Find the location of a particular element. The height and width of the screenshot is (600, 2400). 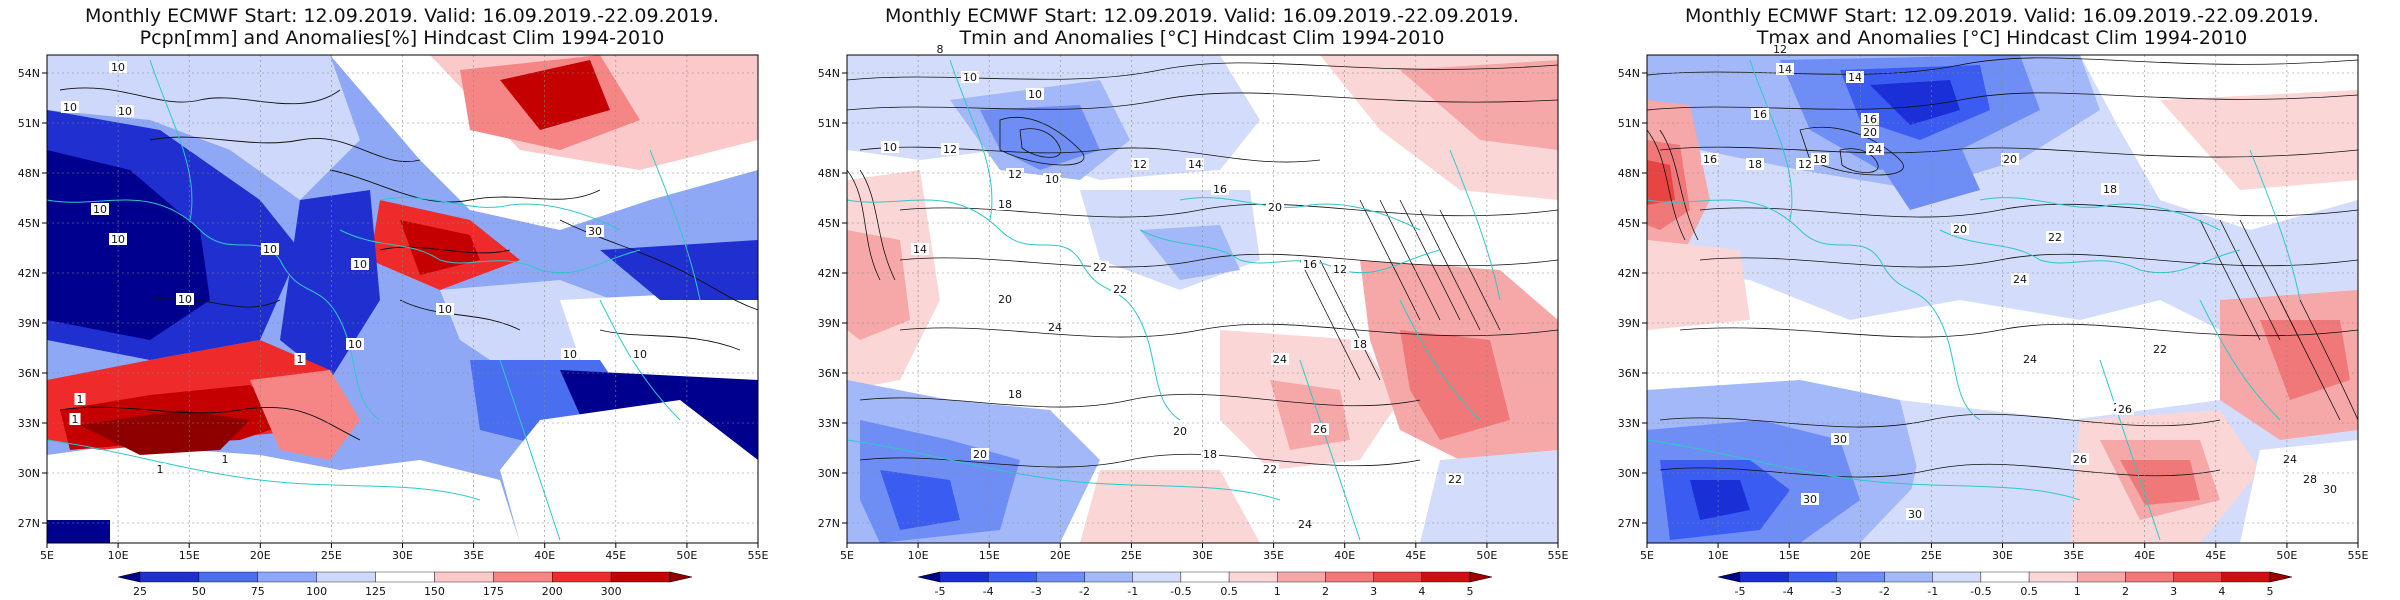

lon-tick-label: 25E is located at coordinates (331, 555).